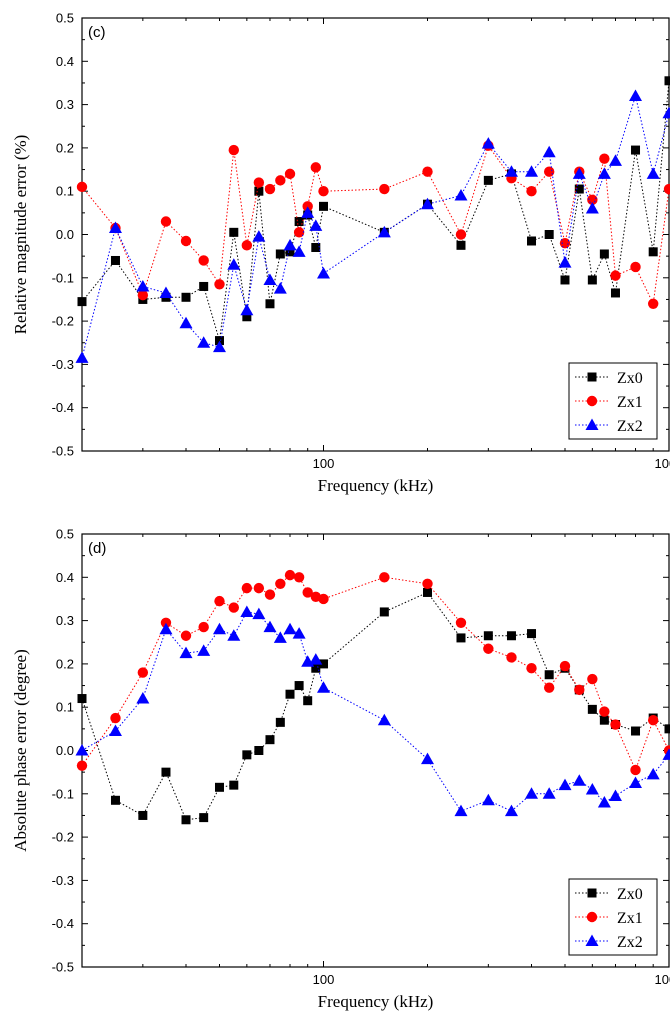 The width and height of the screenshot is (670, 1019). I want to click on legend-label: Zx0, so click(630, 378).